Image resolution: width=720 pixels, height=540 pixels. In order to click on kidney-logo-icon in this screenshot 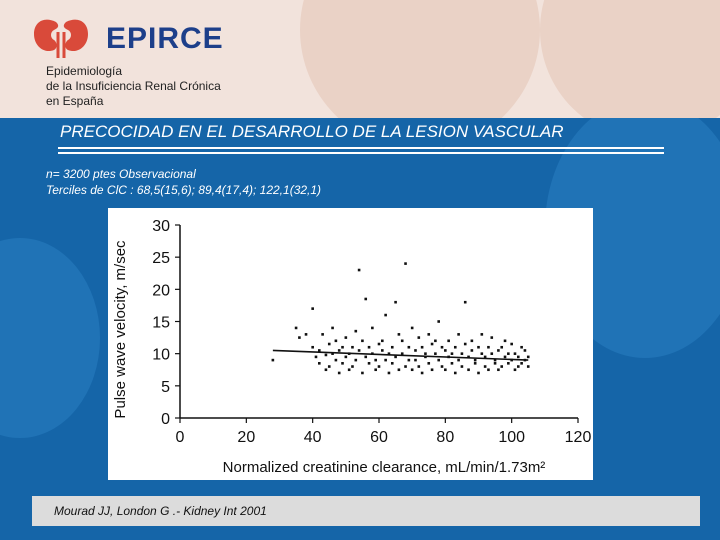, I will do `click(61, 38)`.